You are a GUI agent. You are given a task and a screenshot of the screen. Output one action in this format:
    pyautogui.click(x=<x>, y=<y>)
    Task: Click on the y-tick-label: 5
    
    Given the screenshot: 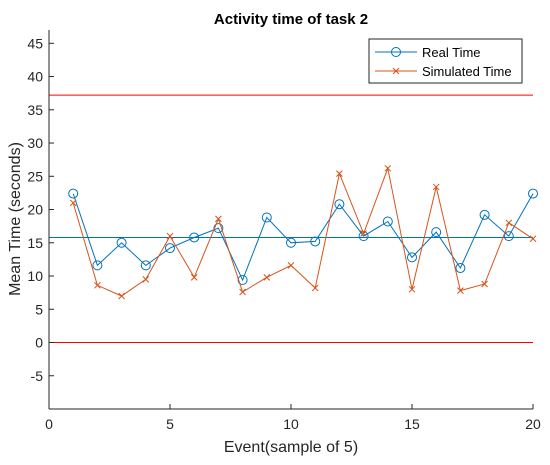 What is the action you would take?
    pyautogui.click(x=39, y=309)
    